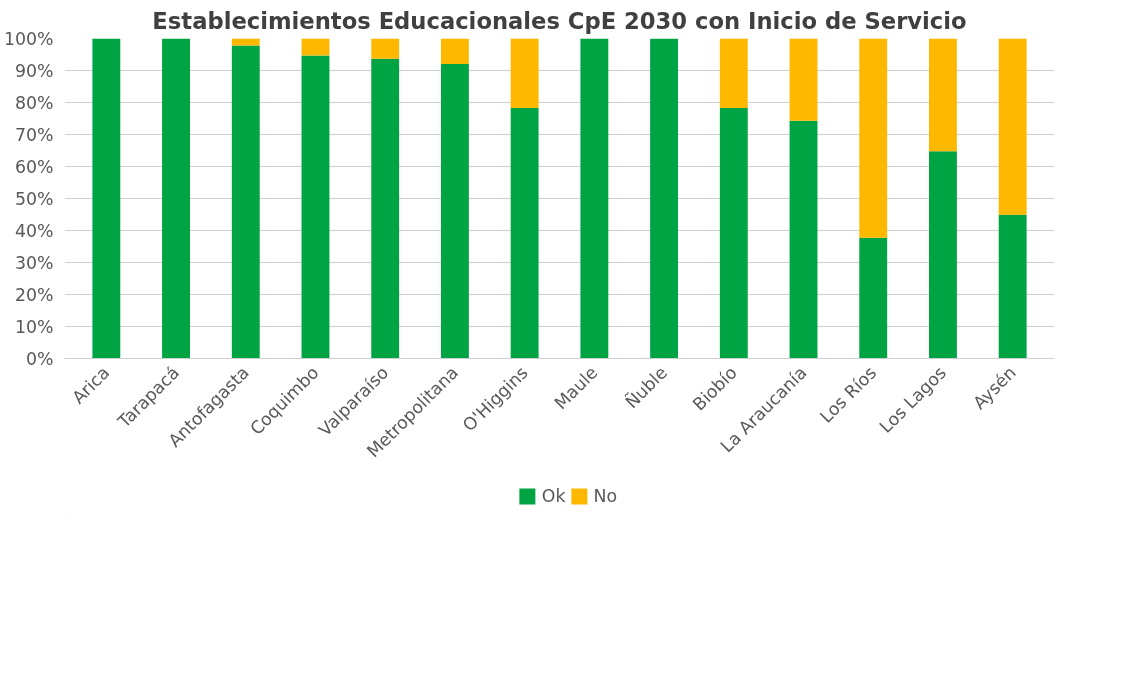 The image size is (1132, 680). I want to click on y-tick-label: 0%, so click(40, 358).